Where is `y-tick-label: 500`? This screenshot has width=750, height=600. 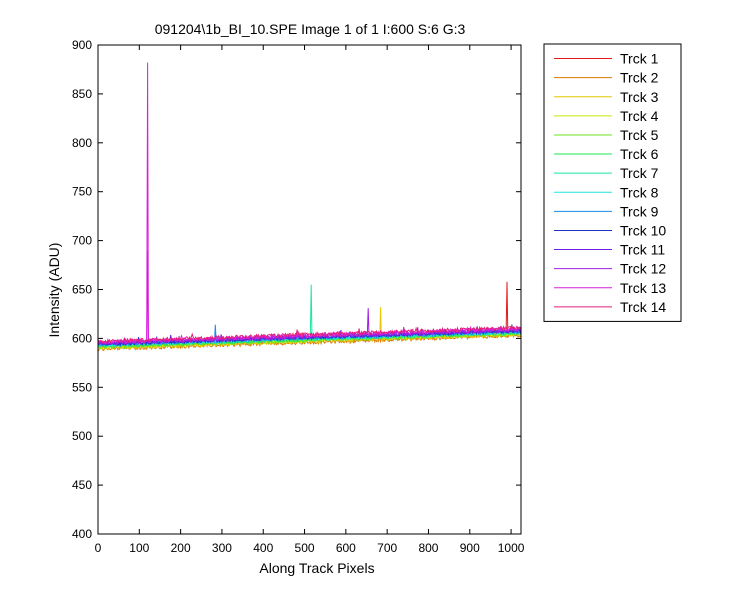 y-tick-label: 500 is located at coordinates (82, 436).